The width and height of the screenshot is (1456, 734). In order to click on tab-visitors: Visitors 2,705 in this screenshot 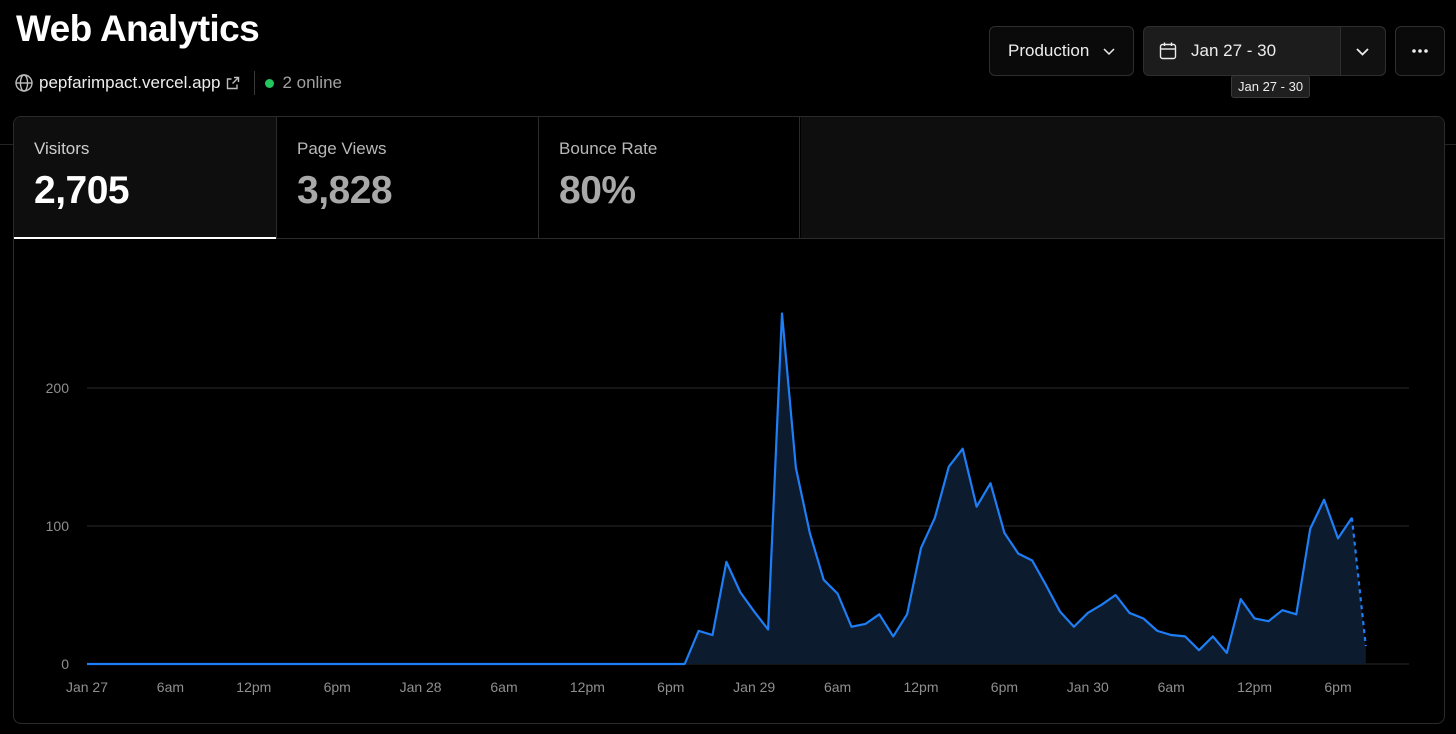, I will do `click(145, 178)`.